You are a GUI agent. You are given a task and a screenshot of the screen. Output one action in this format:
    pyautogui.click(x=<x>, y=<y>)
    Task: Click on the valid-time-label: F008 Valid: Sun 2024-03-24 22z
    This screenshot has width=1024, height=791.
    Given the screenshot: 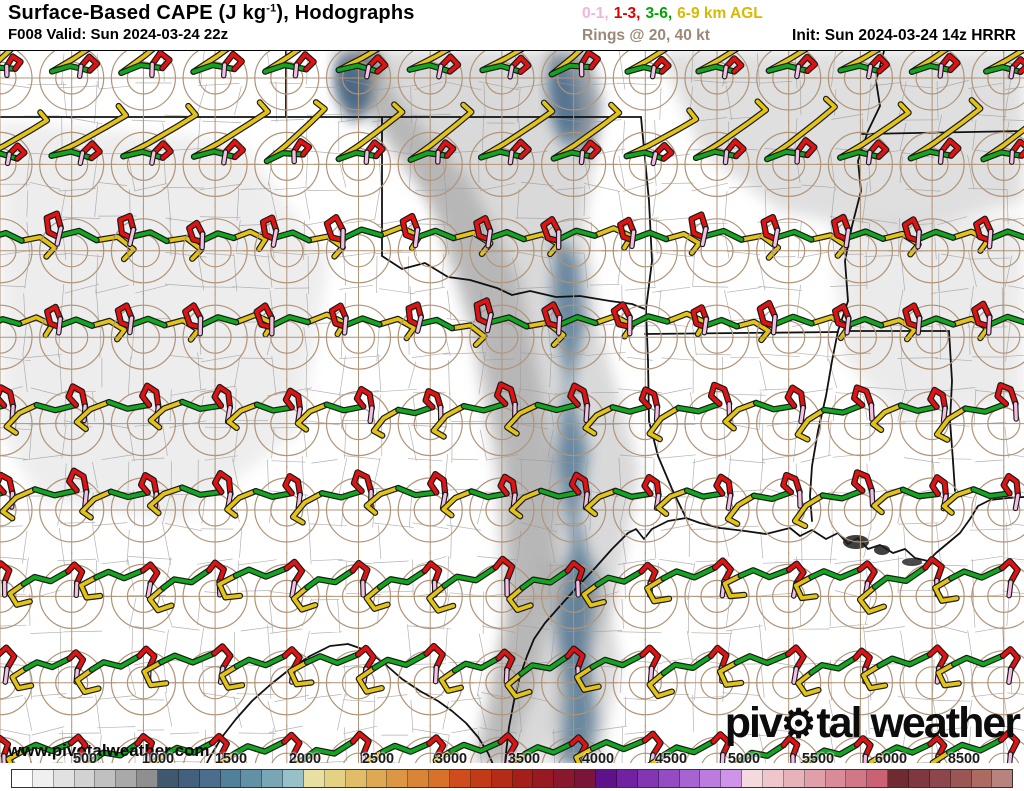 What is the action you would take?
    pyautogui.click(x=118, y=34)
    